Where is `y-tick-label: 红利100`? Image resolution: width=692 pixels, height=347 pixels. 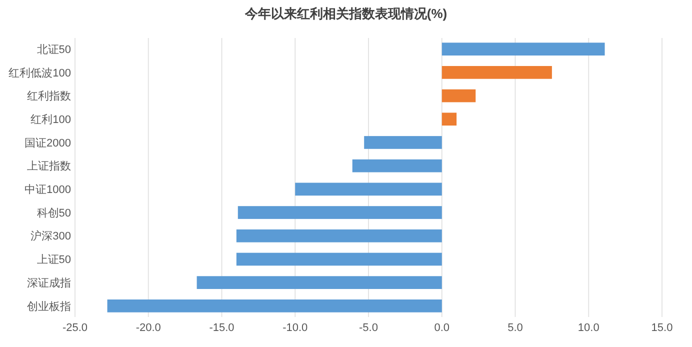 y-tick-label: 红利100 is located at coordinates (50, 119).